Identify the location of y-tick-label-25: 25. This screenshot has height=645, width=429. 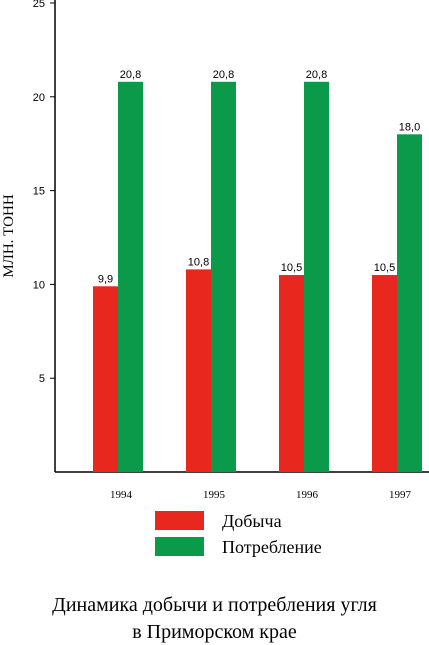
(39, 5).